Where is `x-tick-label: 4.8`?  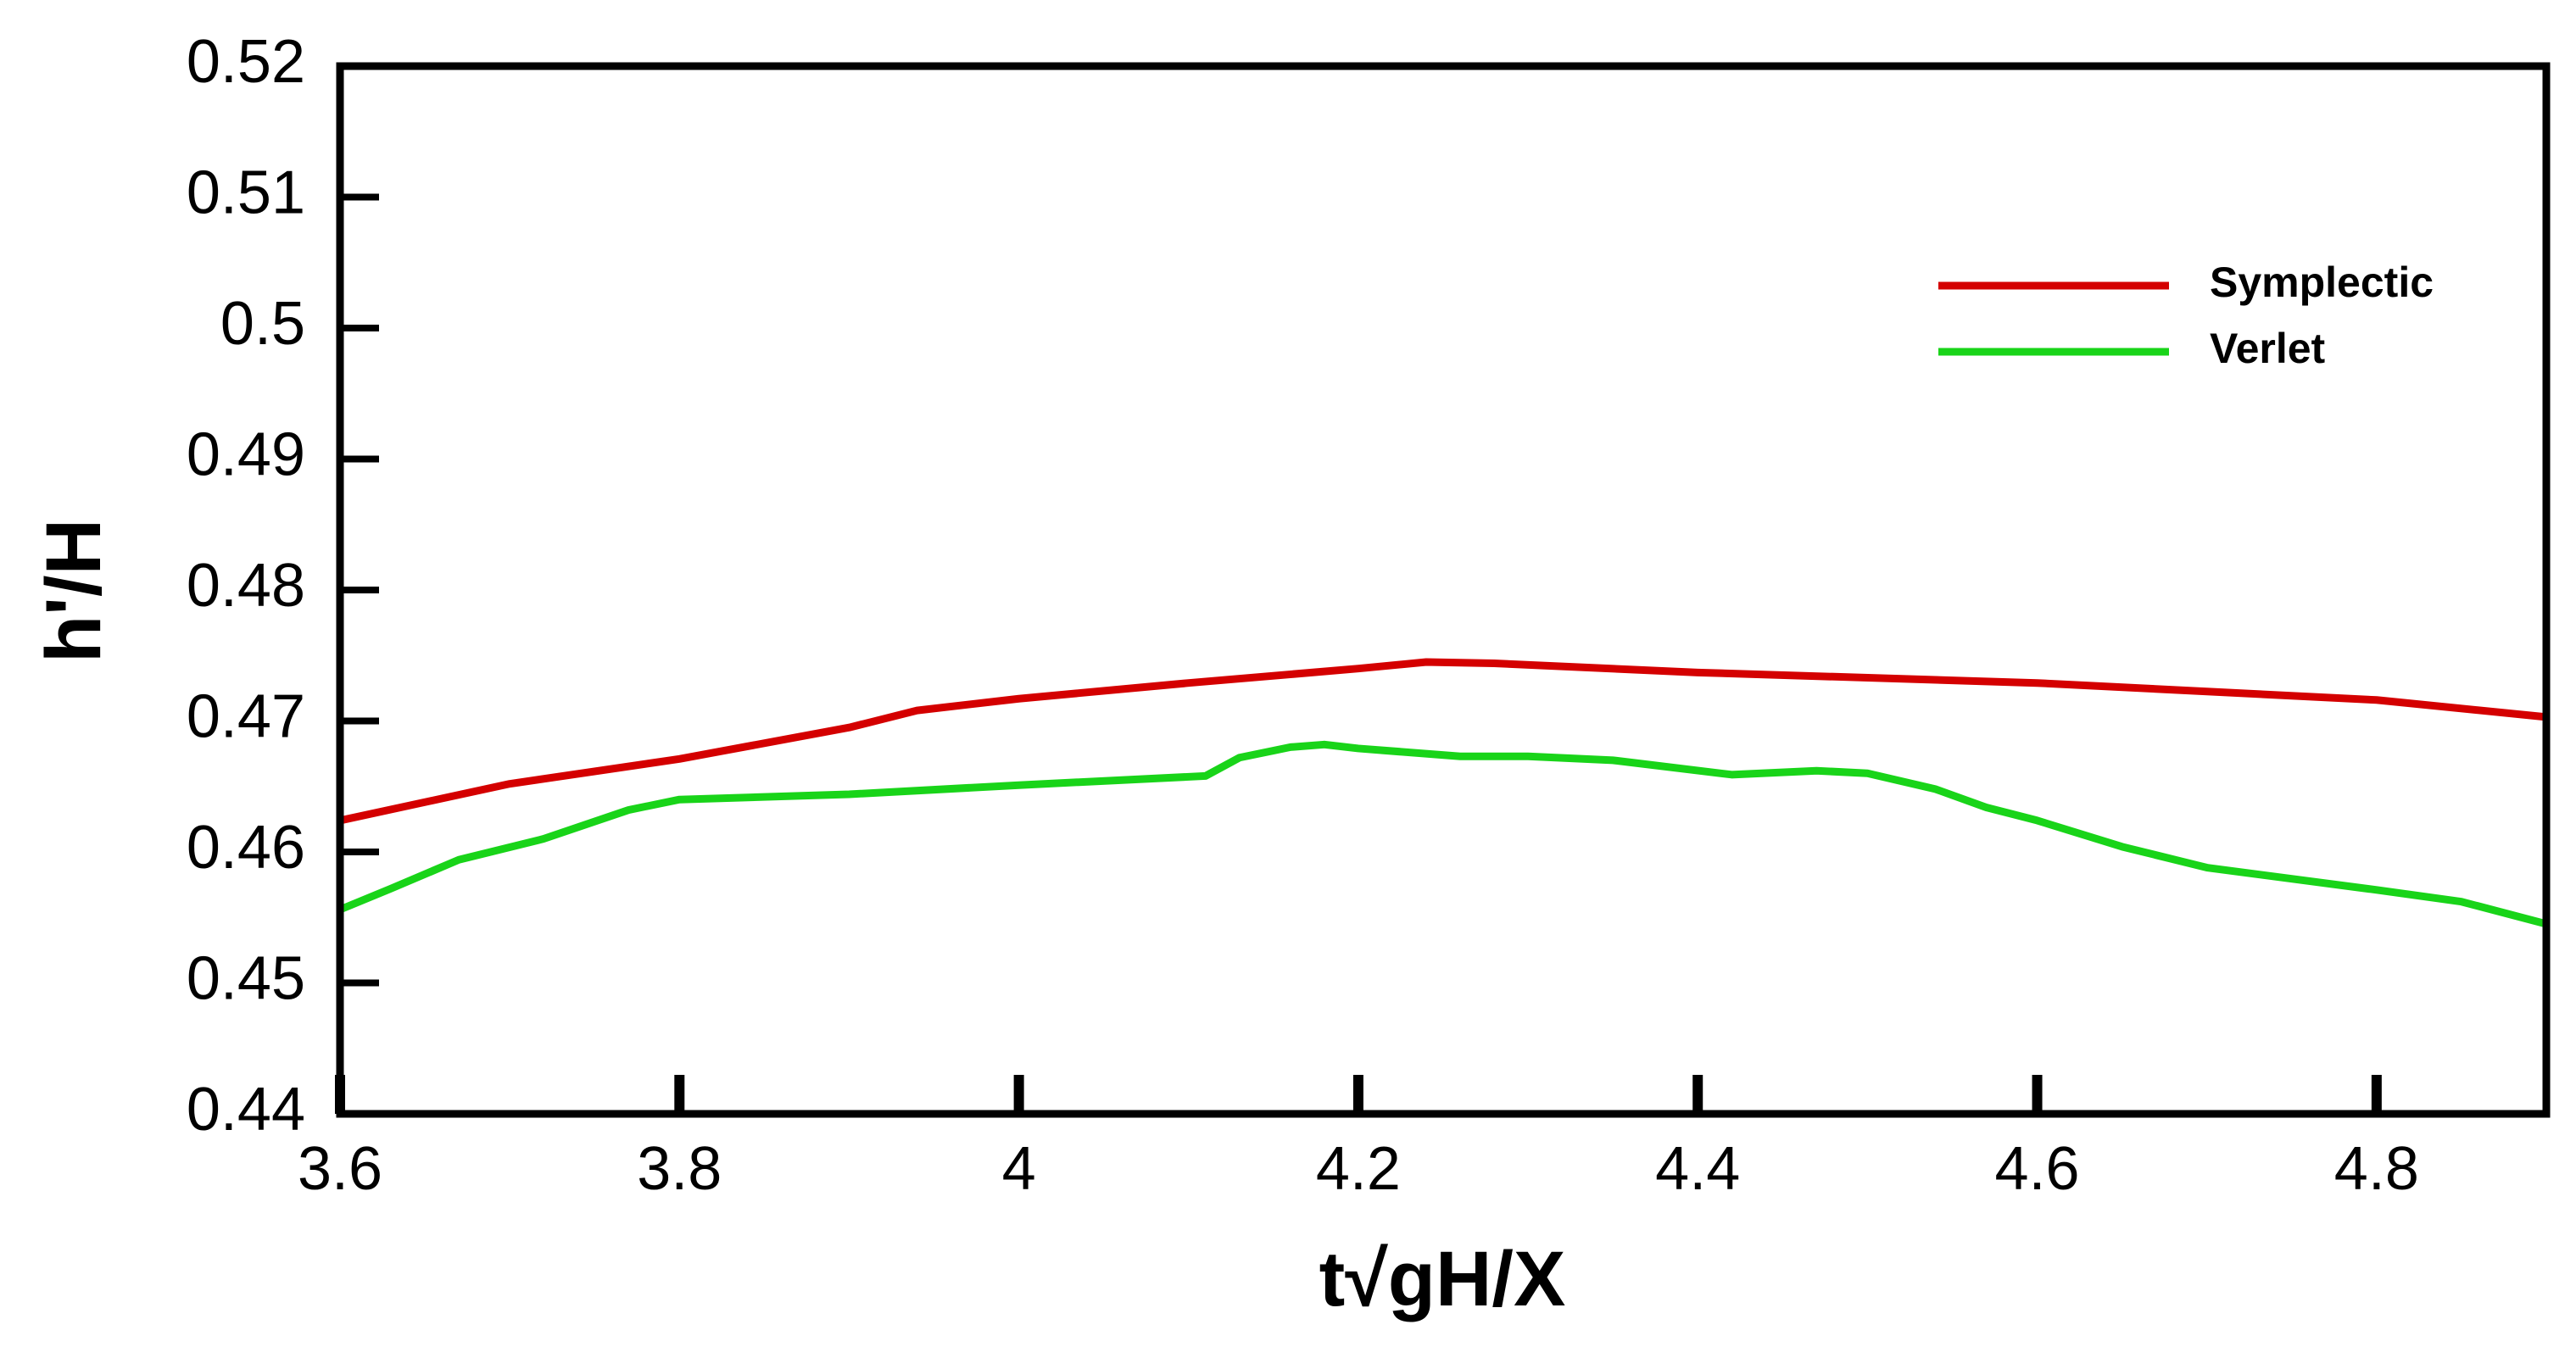
x-tick-label: 4.8 is located at coordinates (2376, 1169).